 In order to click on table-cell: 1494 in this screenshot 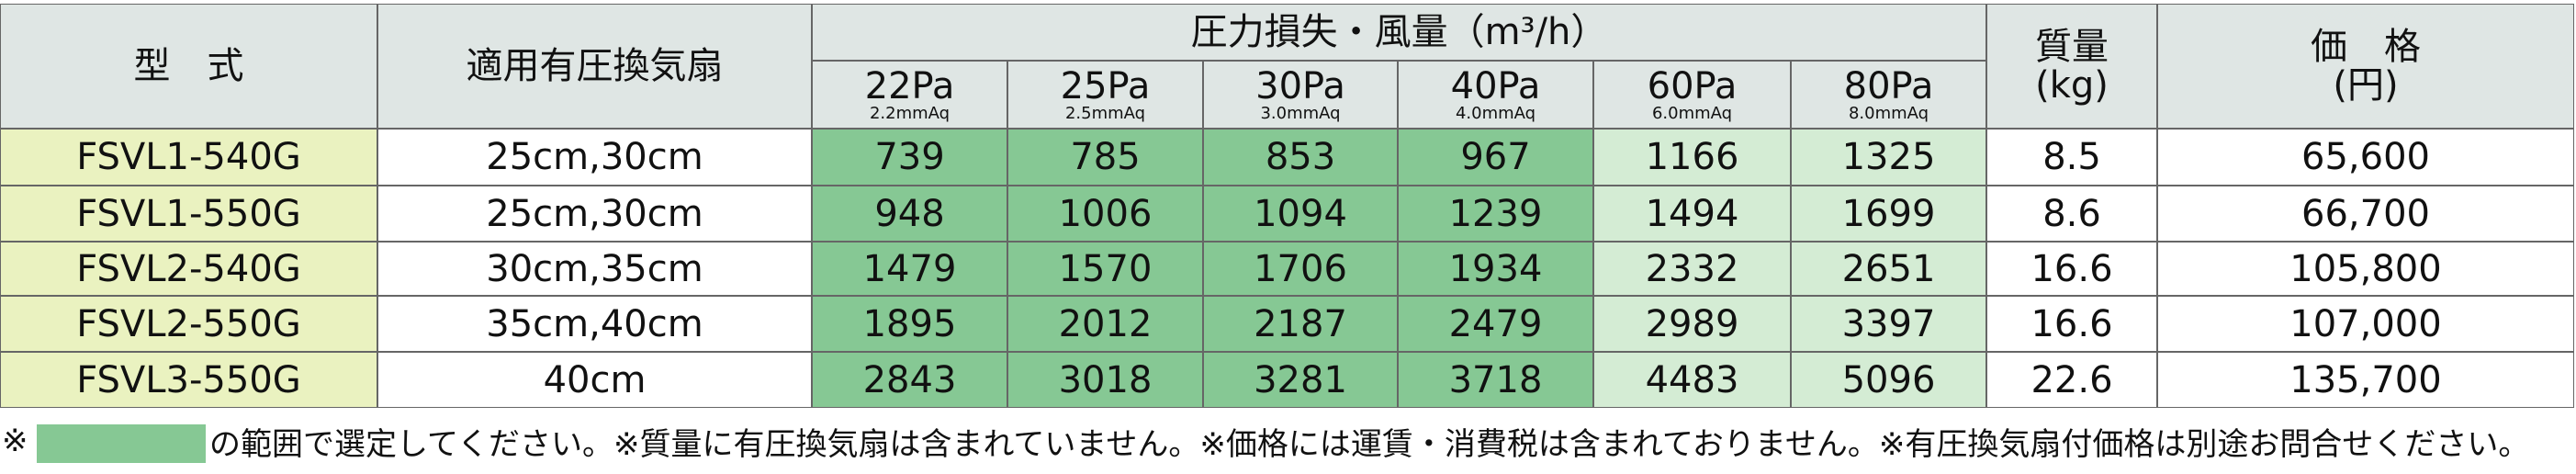, I will do `click(1692, 214)`.